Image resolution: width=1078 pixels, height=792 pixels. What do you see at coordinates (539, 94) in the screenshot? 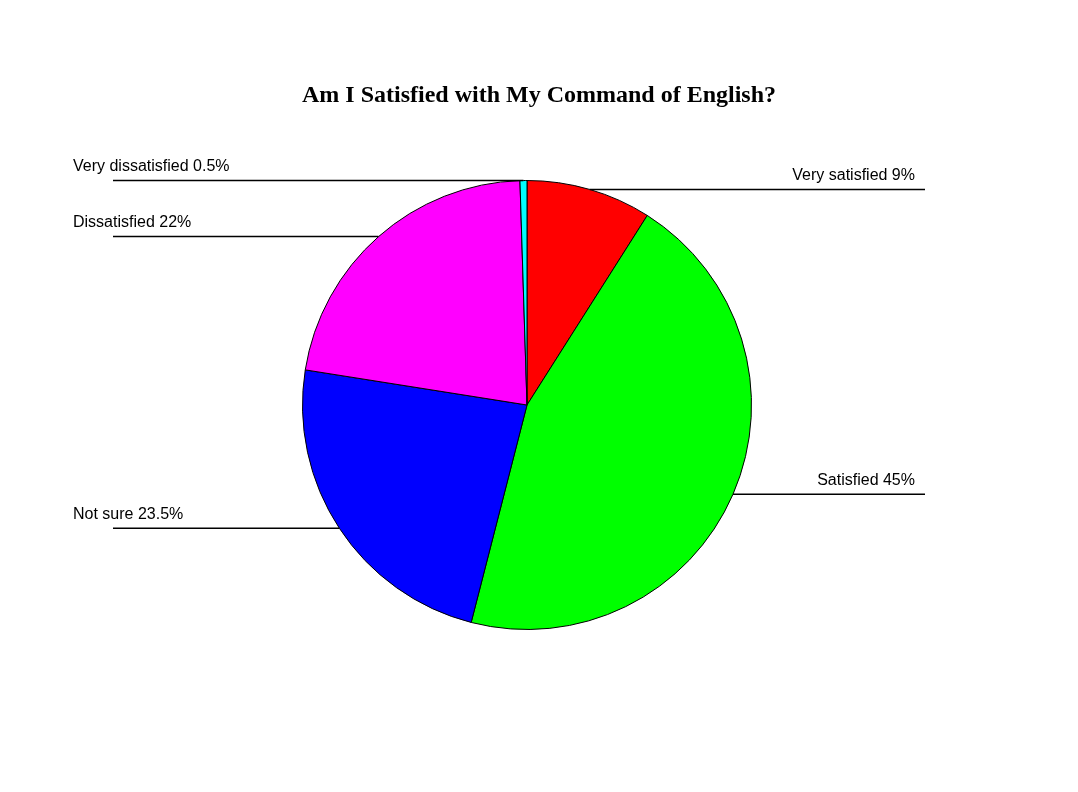
I see `chart-title: Am I Satisfied with My Command of English?` at bounding box center [539, 94].